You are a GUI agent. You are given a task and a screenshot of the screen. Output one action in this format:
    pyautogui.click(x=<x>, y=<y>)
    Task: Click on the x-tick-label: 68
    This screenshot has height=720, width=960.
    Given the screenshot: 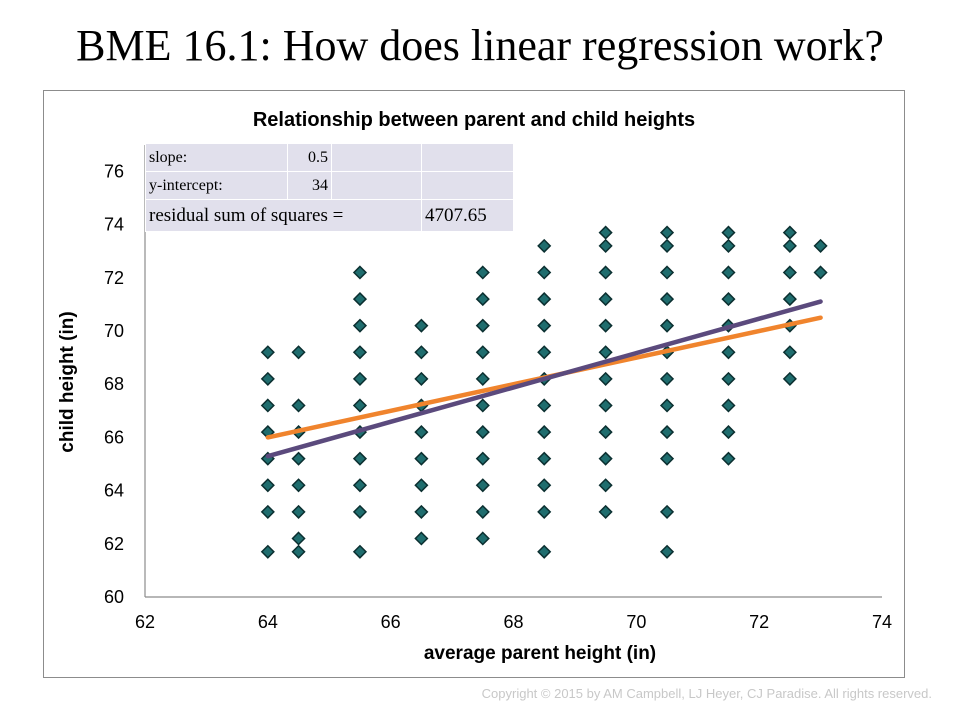 What is the action you would take?
    pyautogui.click(x=513, y=622)
    